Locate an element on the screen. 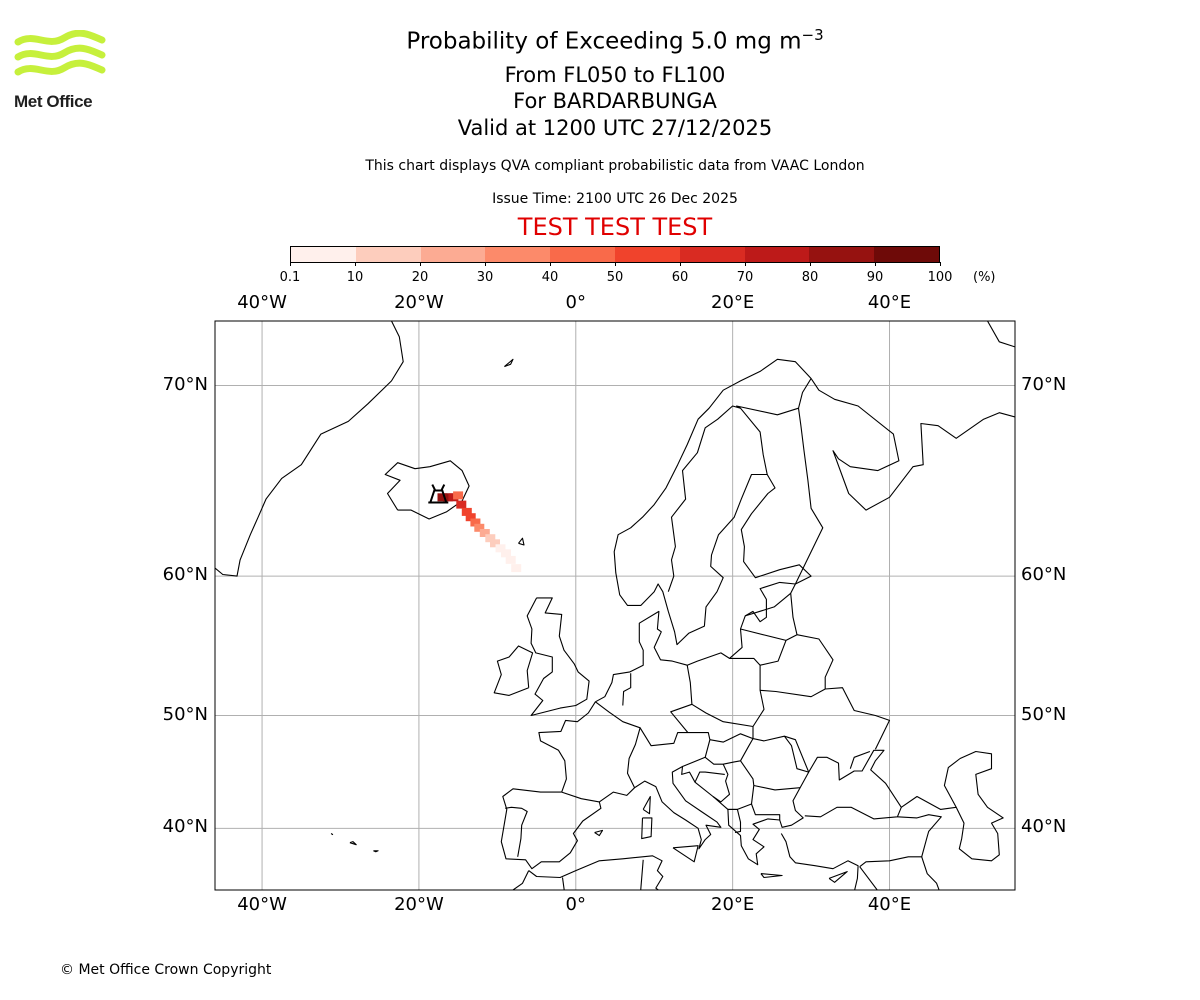 This screenshot has width=1200, height=1000. logo-waves is located at coordinates (60, 52).